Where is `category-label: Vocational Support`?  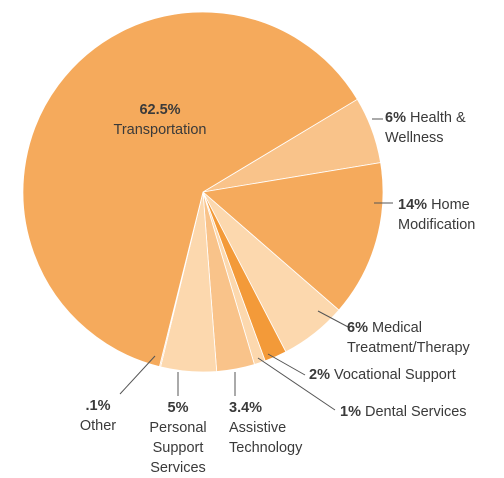 category-label: Vocational Support is located at coordinates (395, 375).